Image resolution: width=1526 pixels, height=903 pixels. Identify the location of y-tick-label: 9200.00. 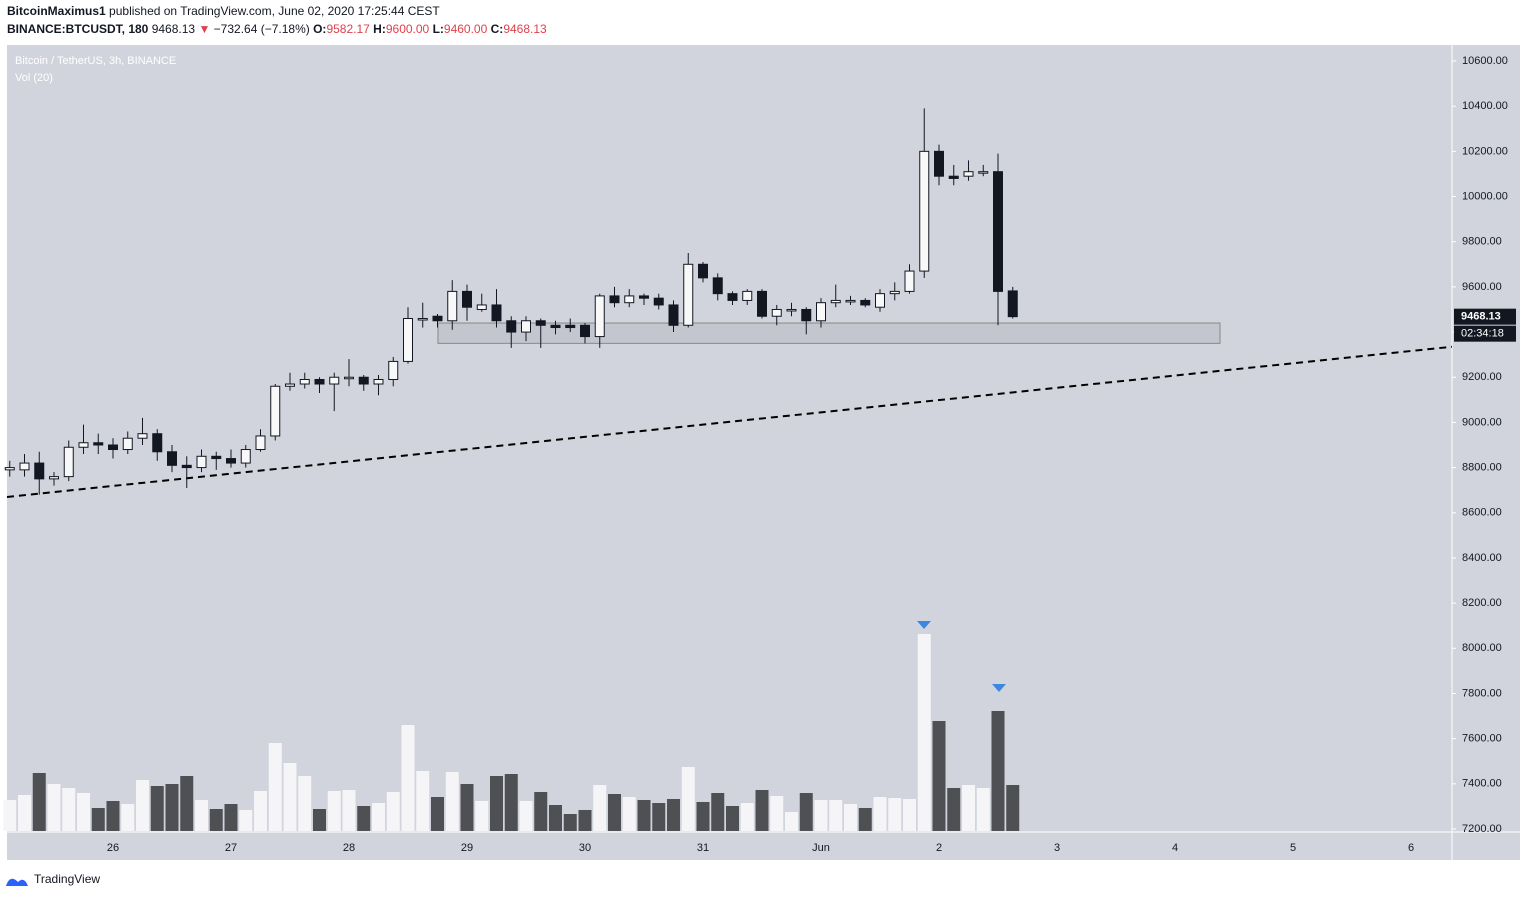
(1482, 377).